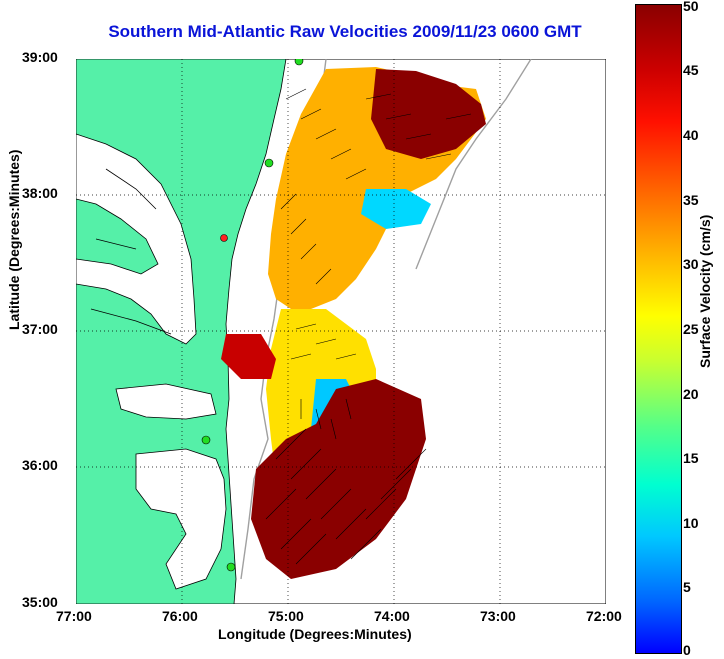 The width and height of the screenshot is (724, 659). What do you see at coordinates (473, 164) in the screenshot?
I see `depth-contour-outer` at bounding box center [473, 164].